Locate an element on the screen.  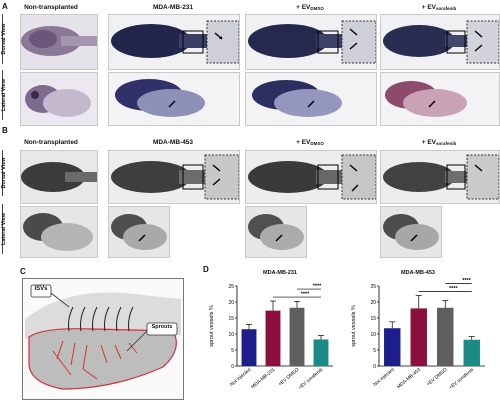
sprouts-label: Sprouts is located at coordinates (162, 327).